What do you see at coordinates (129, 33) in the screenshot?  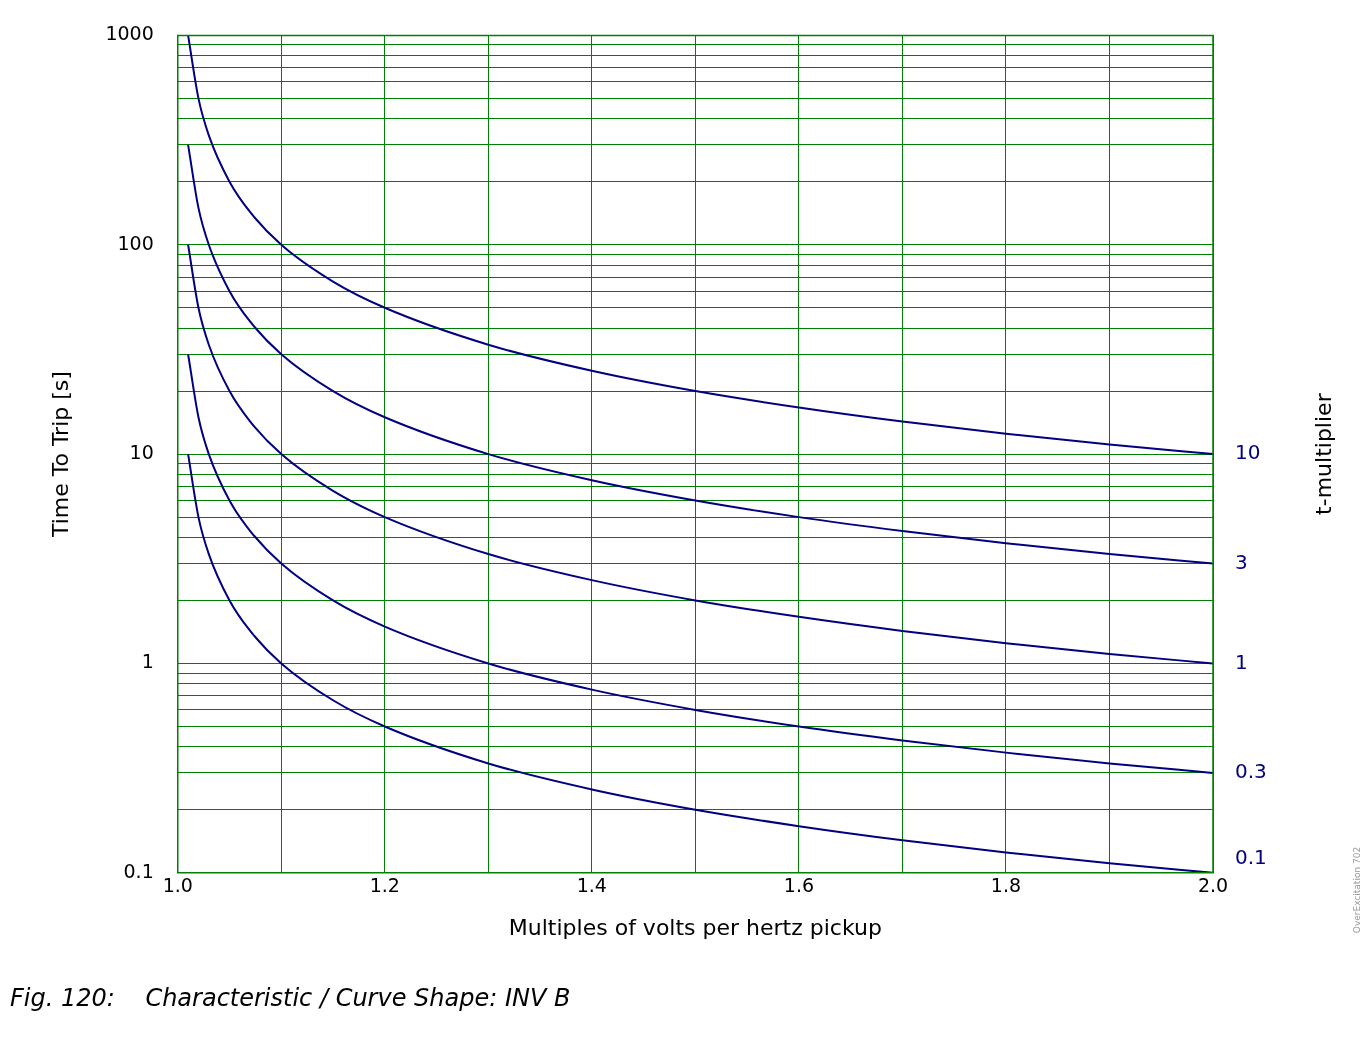 I see `y-tick-label: 1000` at bounding box center [129, 33].